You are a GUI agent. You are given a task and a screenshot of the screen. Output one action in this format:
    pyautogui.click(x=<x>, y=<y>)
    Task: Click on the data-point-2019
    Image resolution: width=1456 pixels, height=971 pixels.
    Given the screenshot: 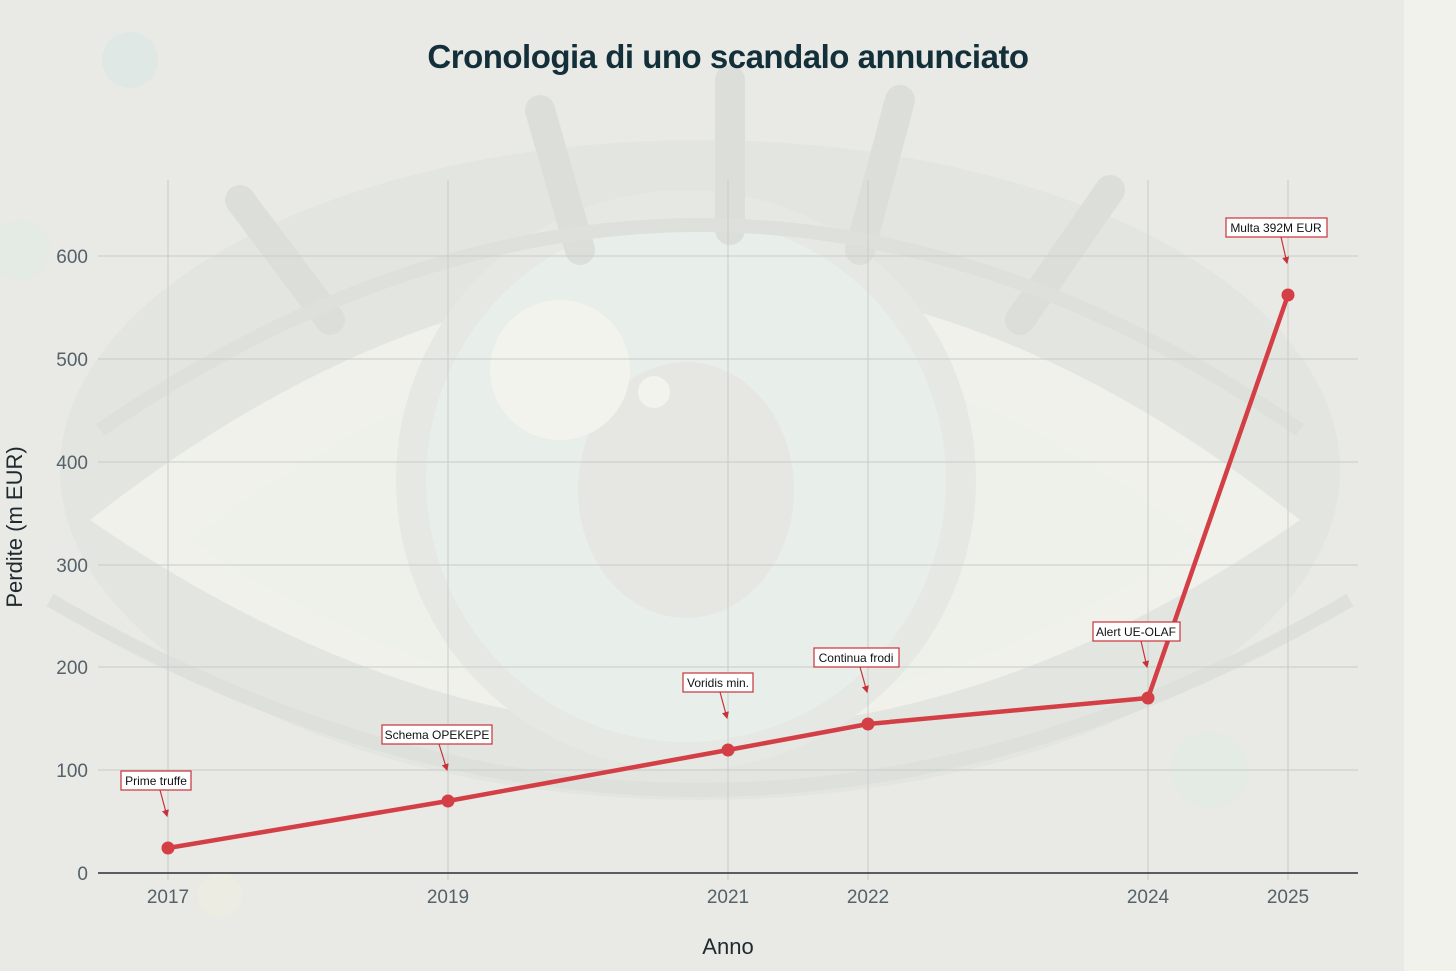 What is the action you would take?
    pyautogui.click(x=448, y=801)
    